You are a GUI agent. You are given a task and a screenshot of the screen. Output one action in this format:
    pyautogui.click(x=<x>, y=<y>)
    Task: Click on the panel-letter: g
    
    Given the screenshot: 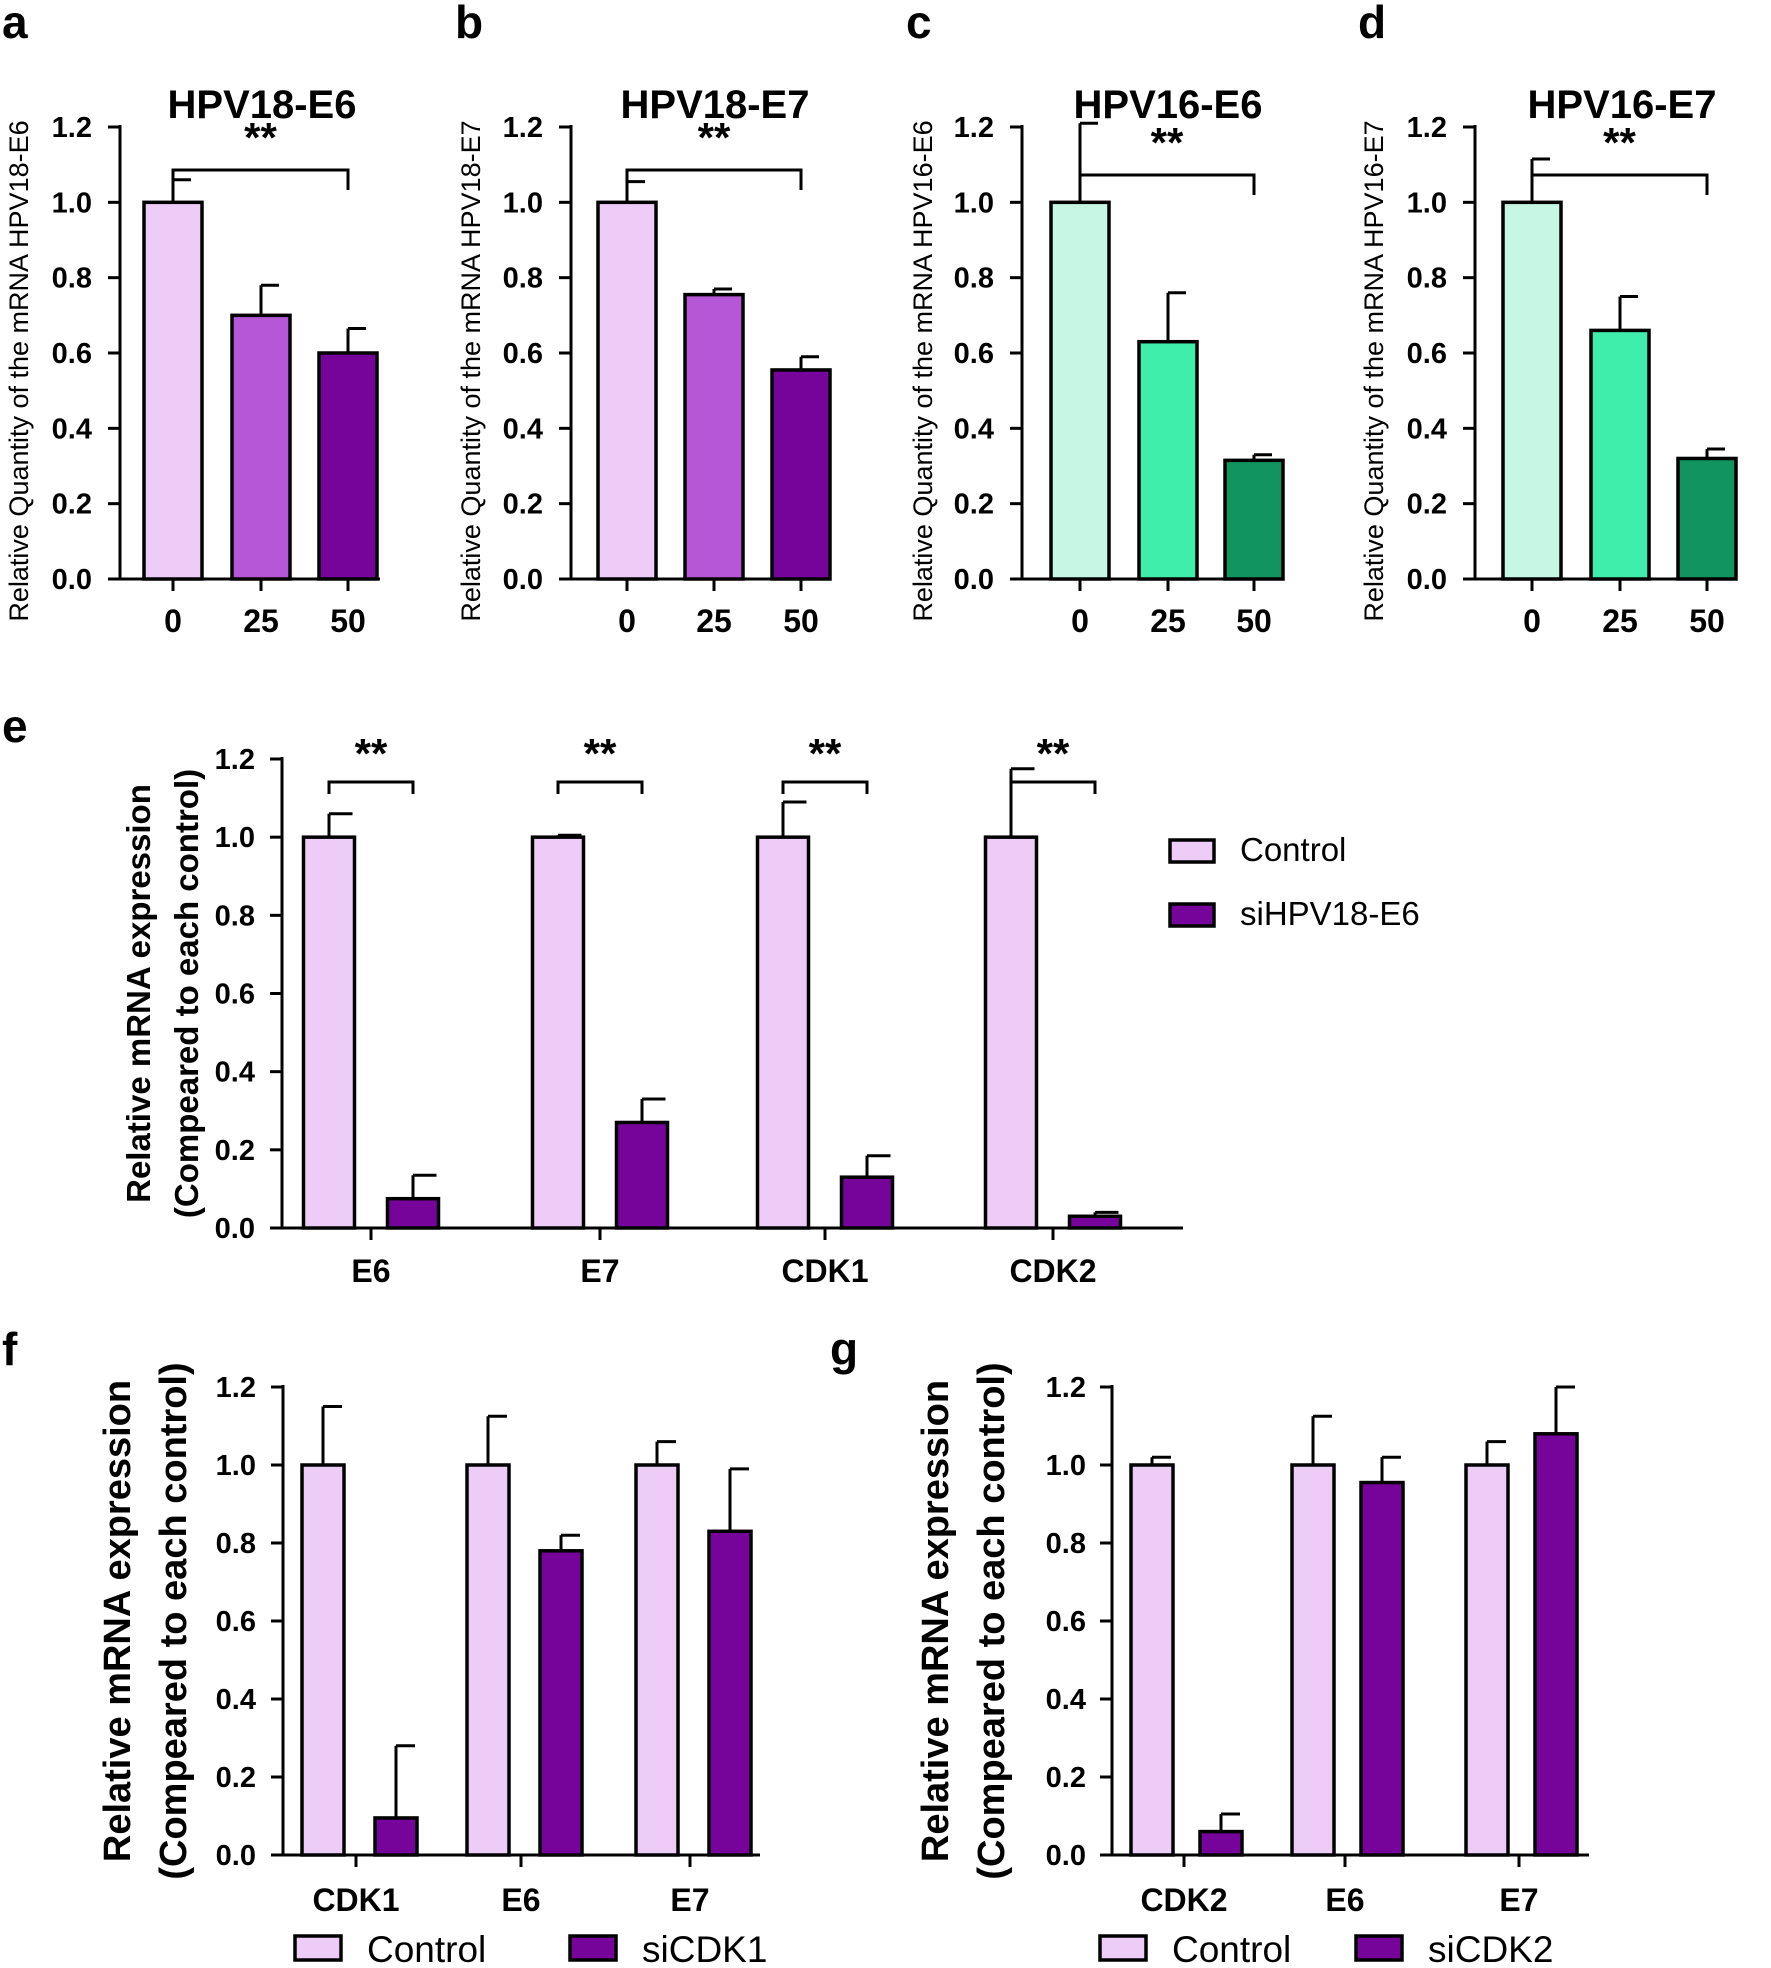 What is the action you would take?
    pyautogui.click(x=844, y=1349)
    